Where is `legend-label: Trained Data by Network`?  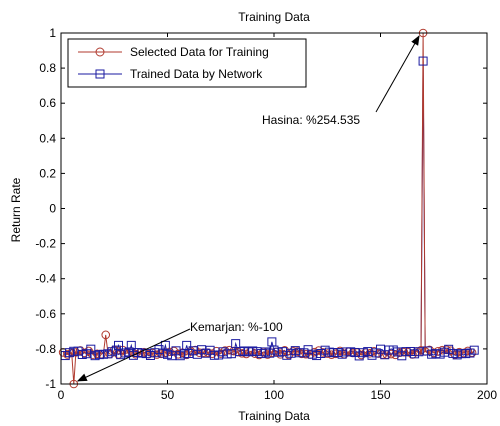
legend-label: Trained Data by Network is located at coordinates (196, 74).